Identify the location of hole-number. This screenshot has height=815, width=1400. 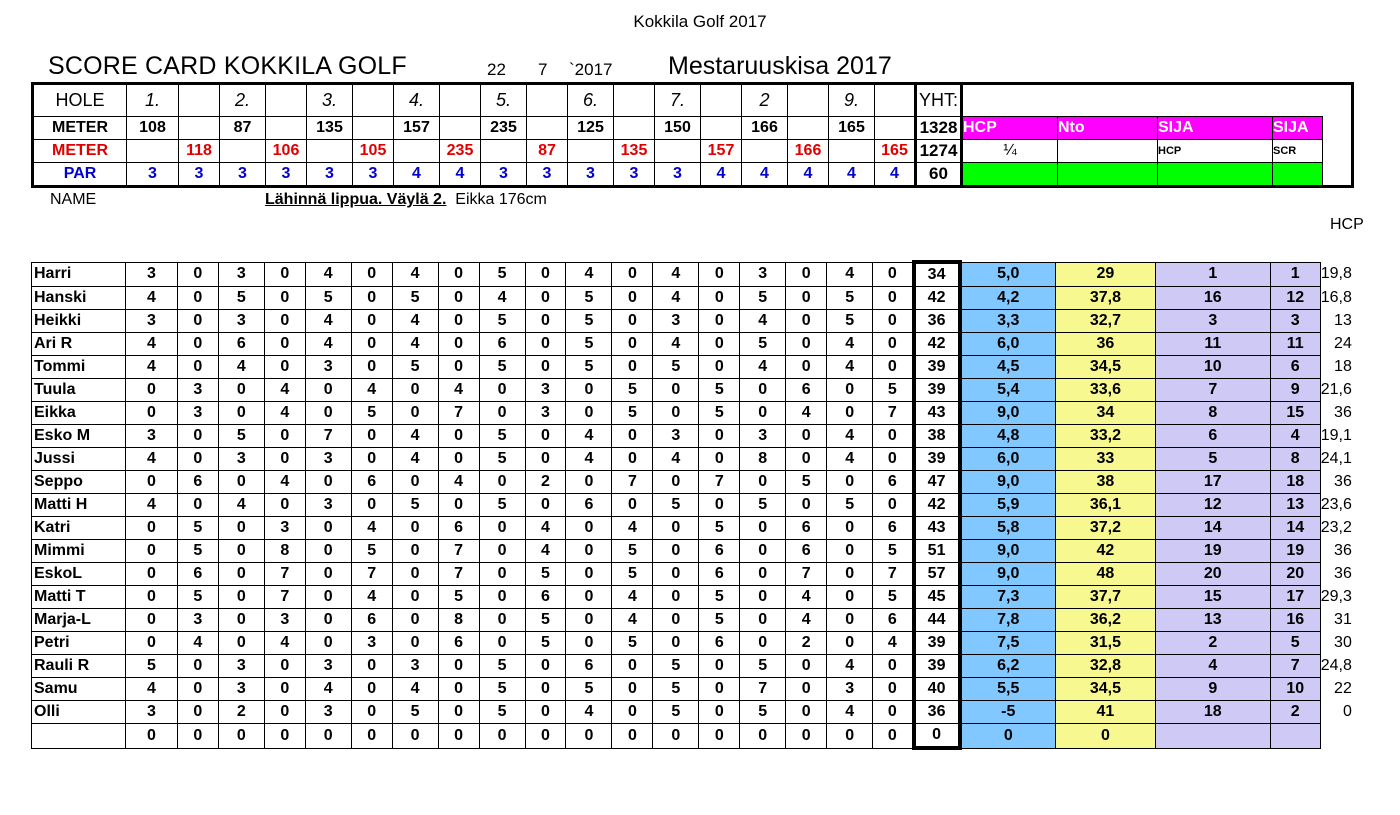
(808, 100).